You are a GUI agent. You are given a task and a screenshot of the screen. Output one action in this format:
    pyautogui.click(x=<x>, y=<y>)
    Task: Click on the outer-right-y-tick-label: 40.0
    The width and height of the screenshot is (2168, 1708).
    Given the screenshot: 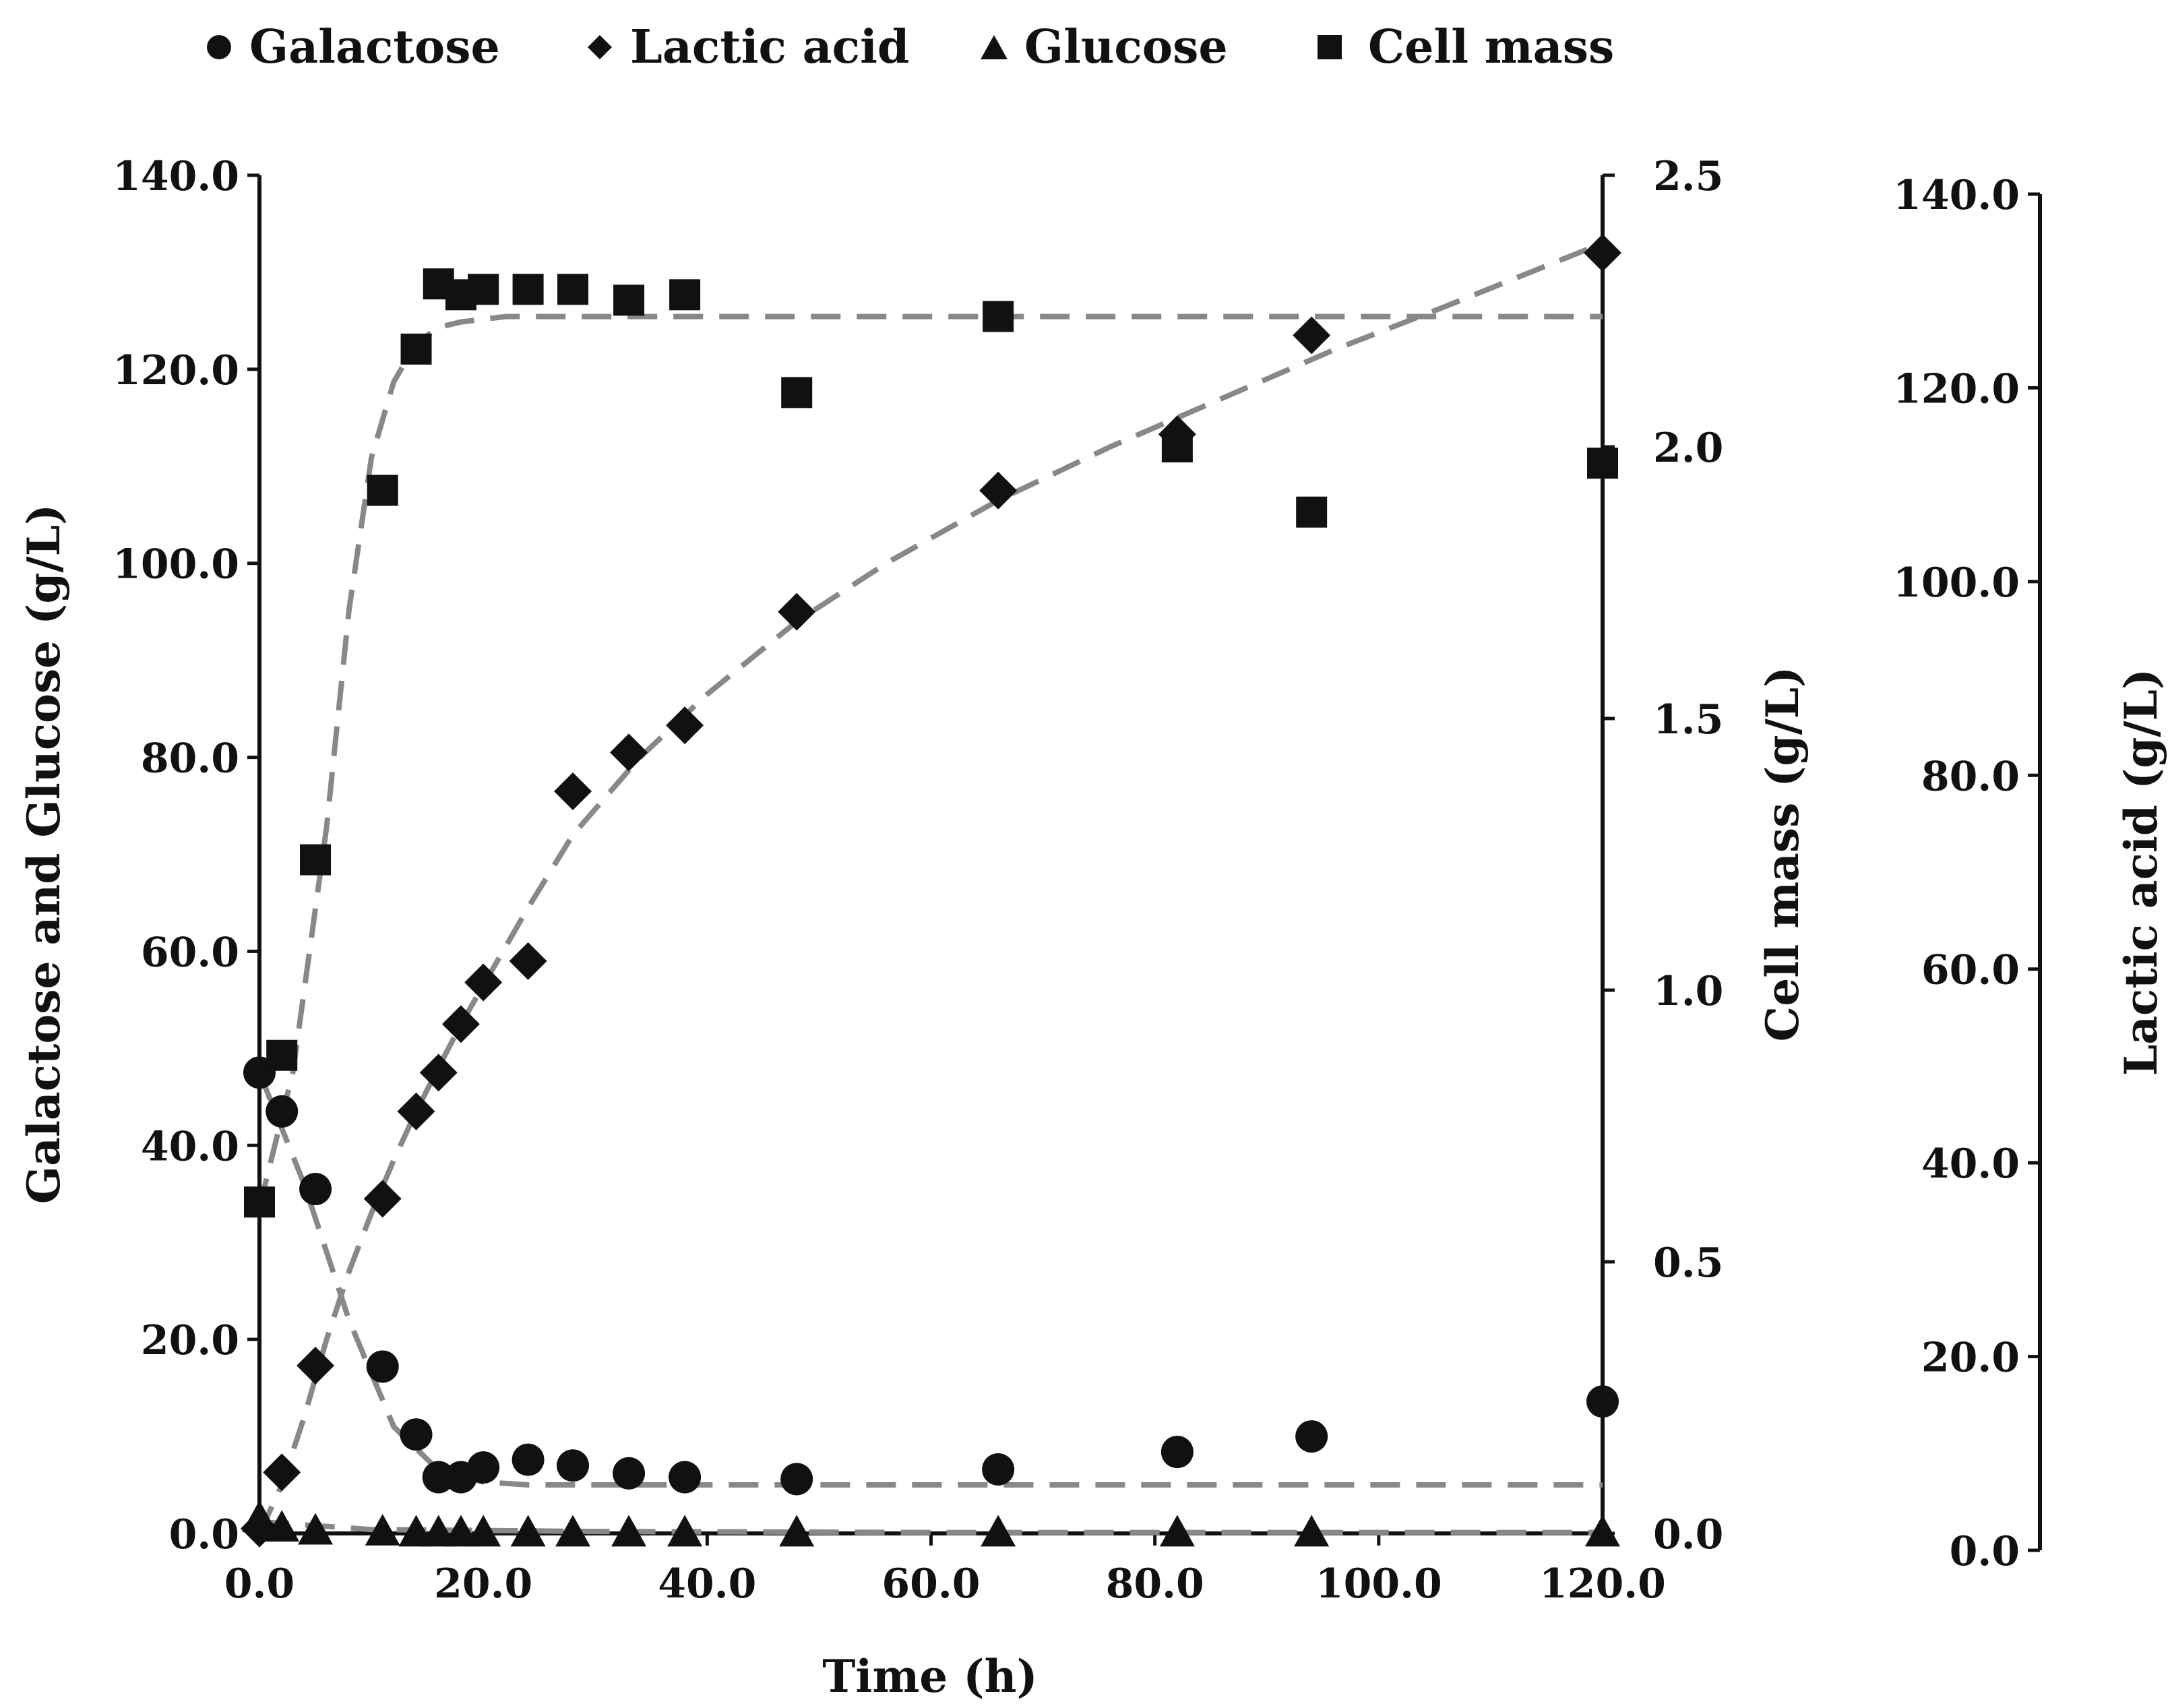 What is the action you would take?
    pyautogui.click(x=1970, y=1164)
    